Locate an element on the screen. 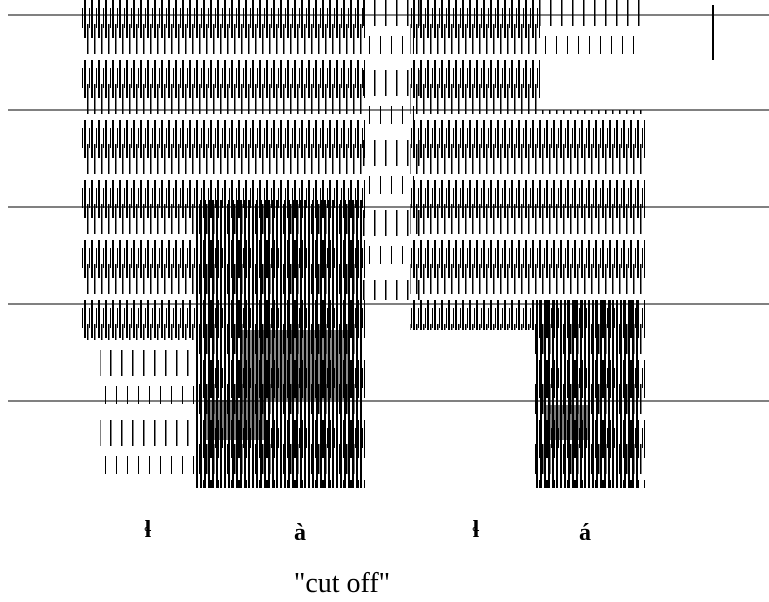 This screenshot has width=769, height=602. gloss: "cut off" is located at coordinates (342, 583).